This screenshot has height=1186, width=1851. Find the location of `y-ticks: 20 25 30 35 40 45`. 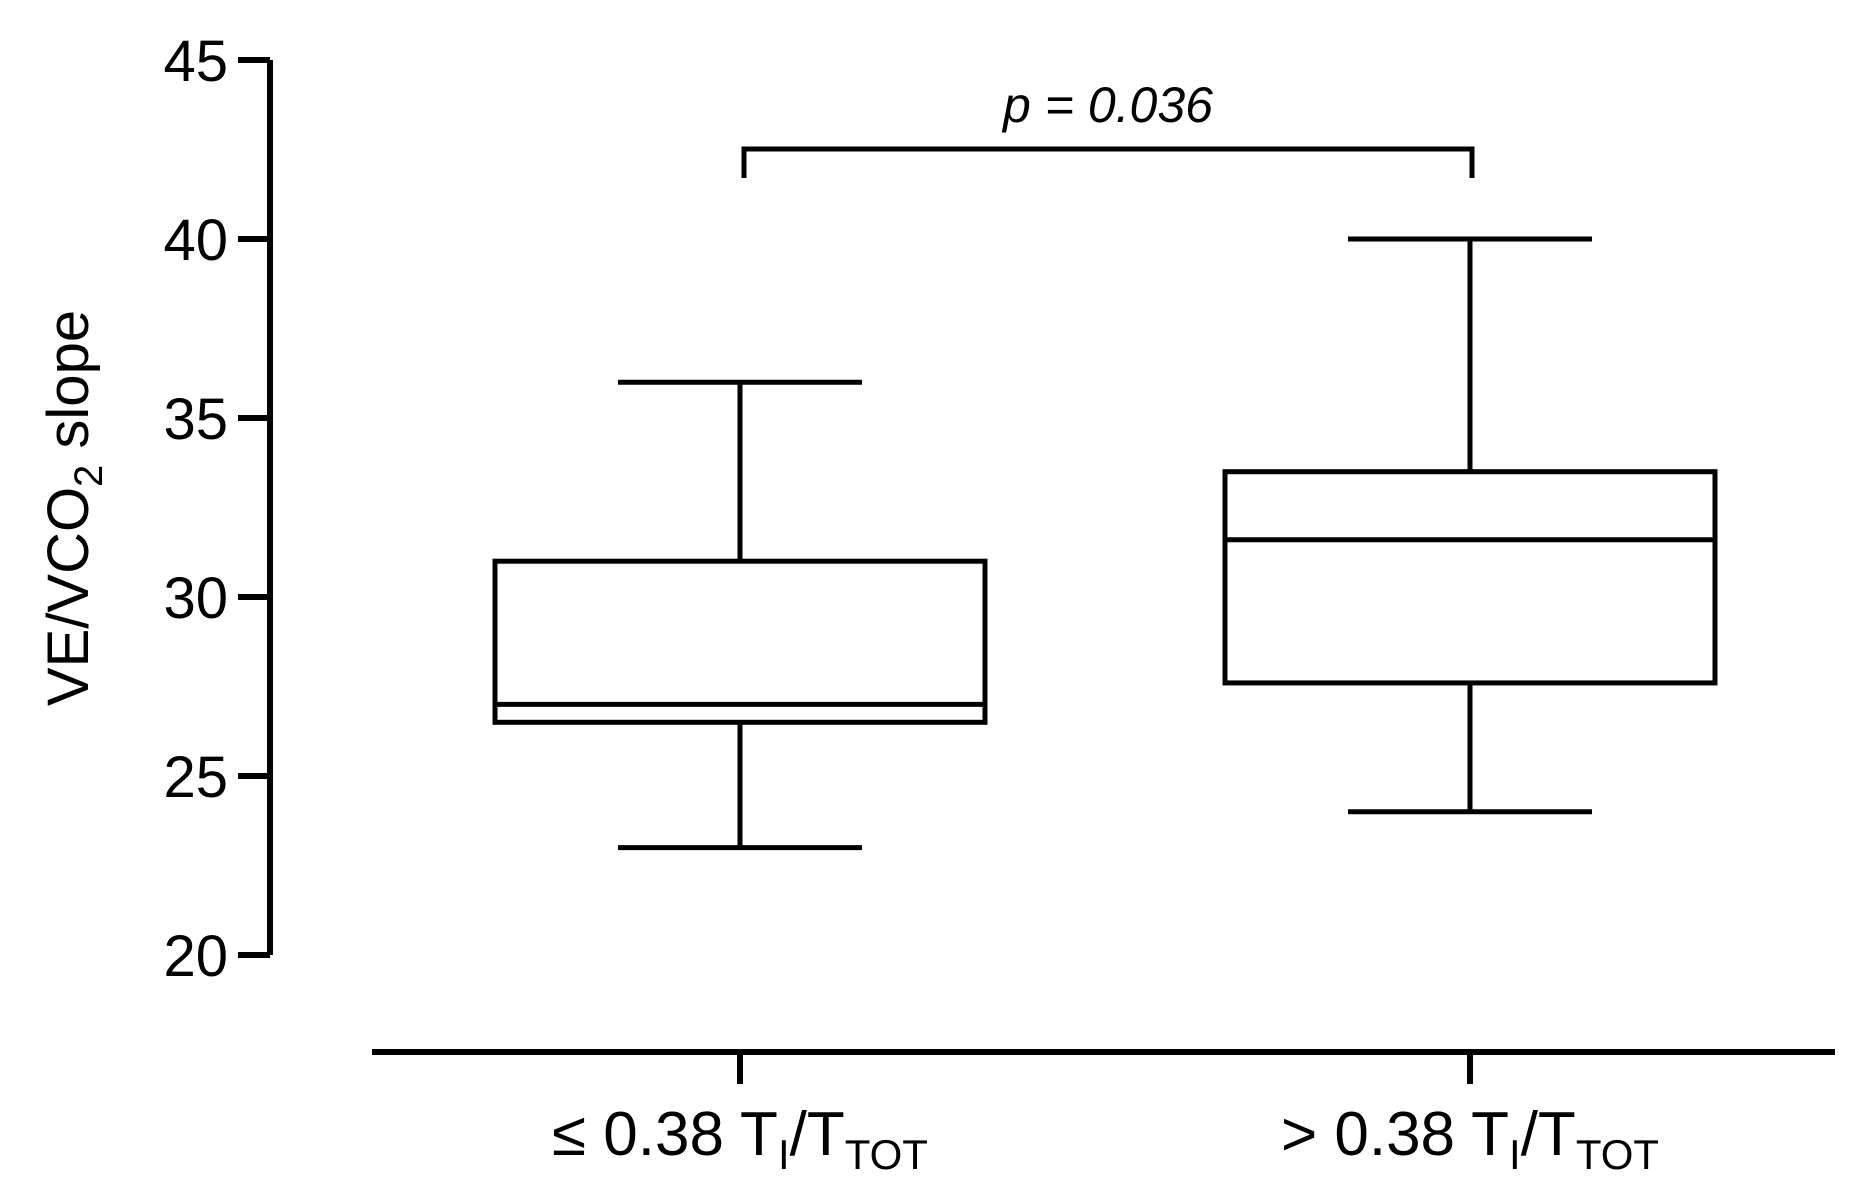

y-ticks: 20 25 30 35 40 45 is located at coordinates (216, 509).